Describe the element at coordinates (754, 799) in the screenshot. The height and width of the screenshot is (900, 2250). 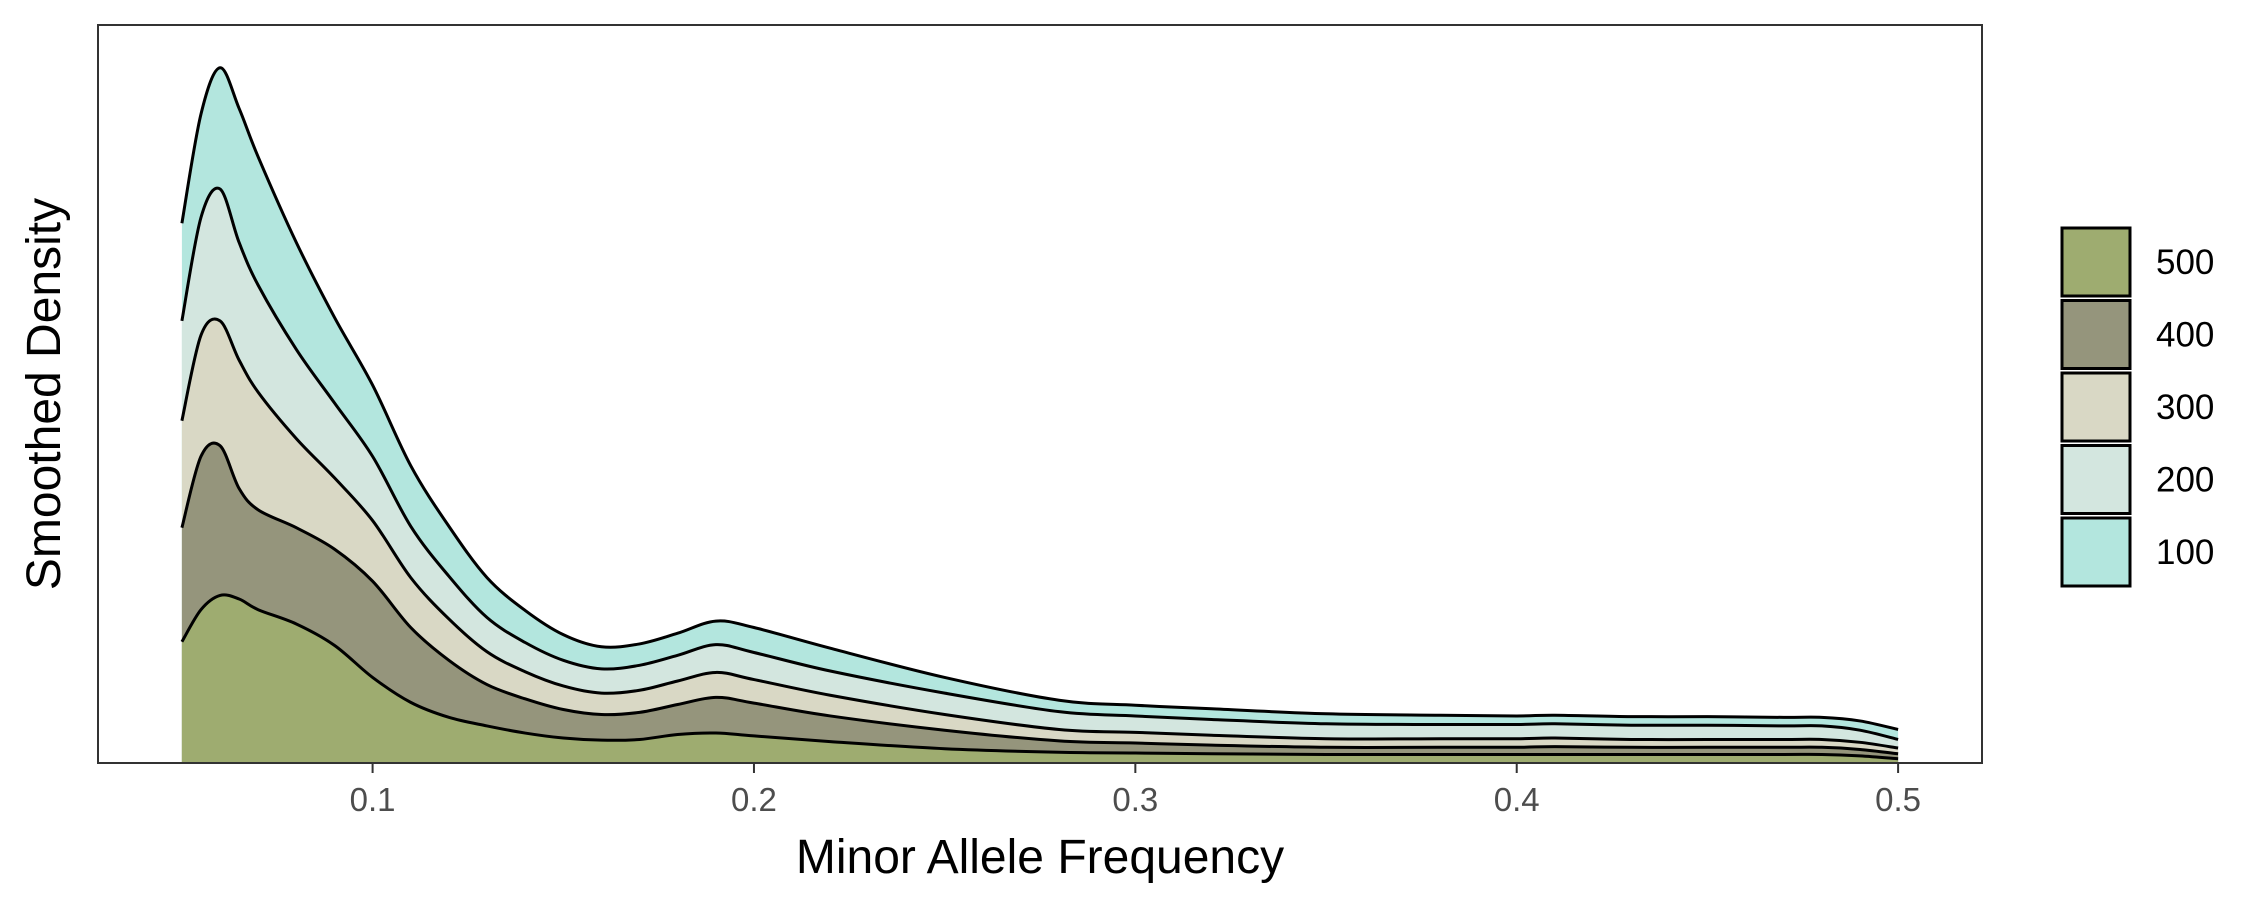
I see `x-tick-label: 0.2` at that location.